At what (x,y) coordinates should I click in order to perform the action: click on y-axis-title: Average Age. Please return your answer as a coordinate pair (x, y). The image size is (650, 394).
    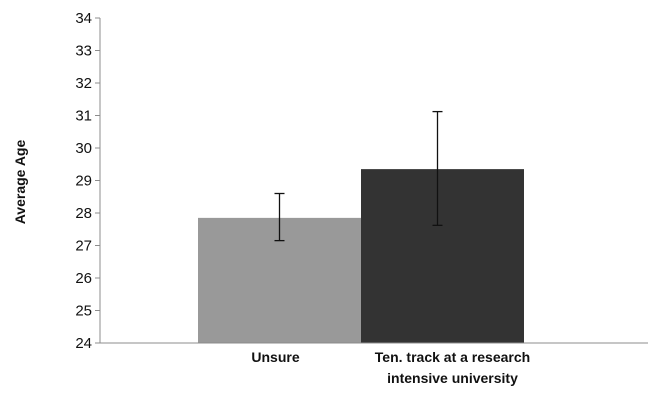
    Looking at the image, I should click on (20, 182).